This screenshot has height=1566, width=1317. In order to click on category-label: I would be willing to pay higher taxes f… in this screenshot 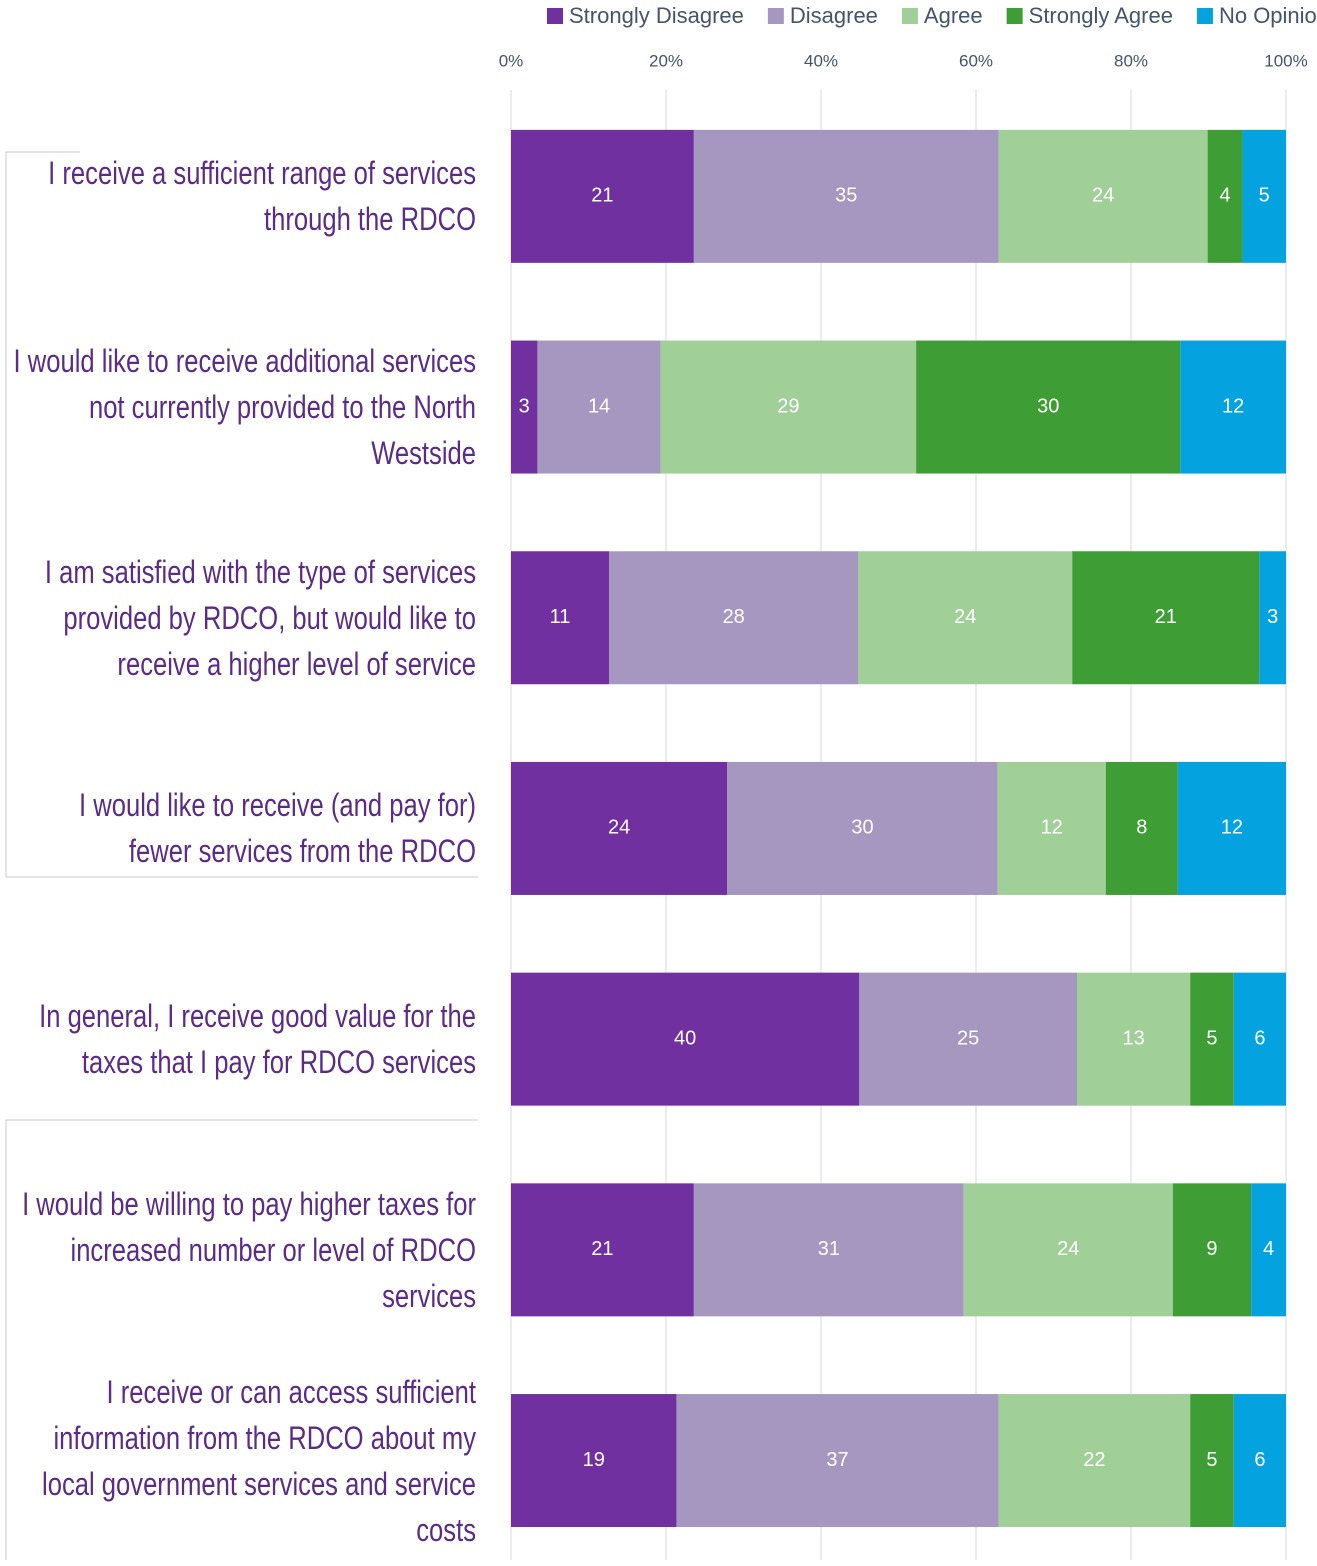, I will do `click(249, 1249)`.